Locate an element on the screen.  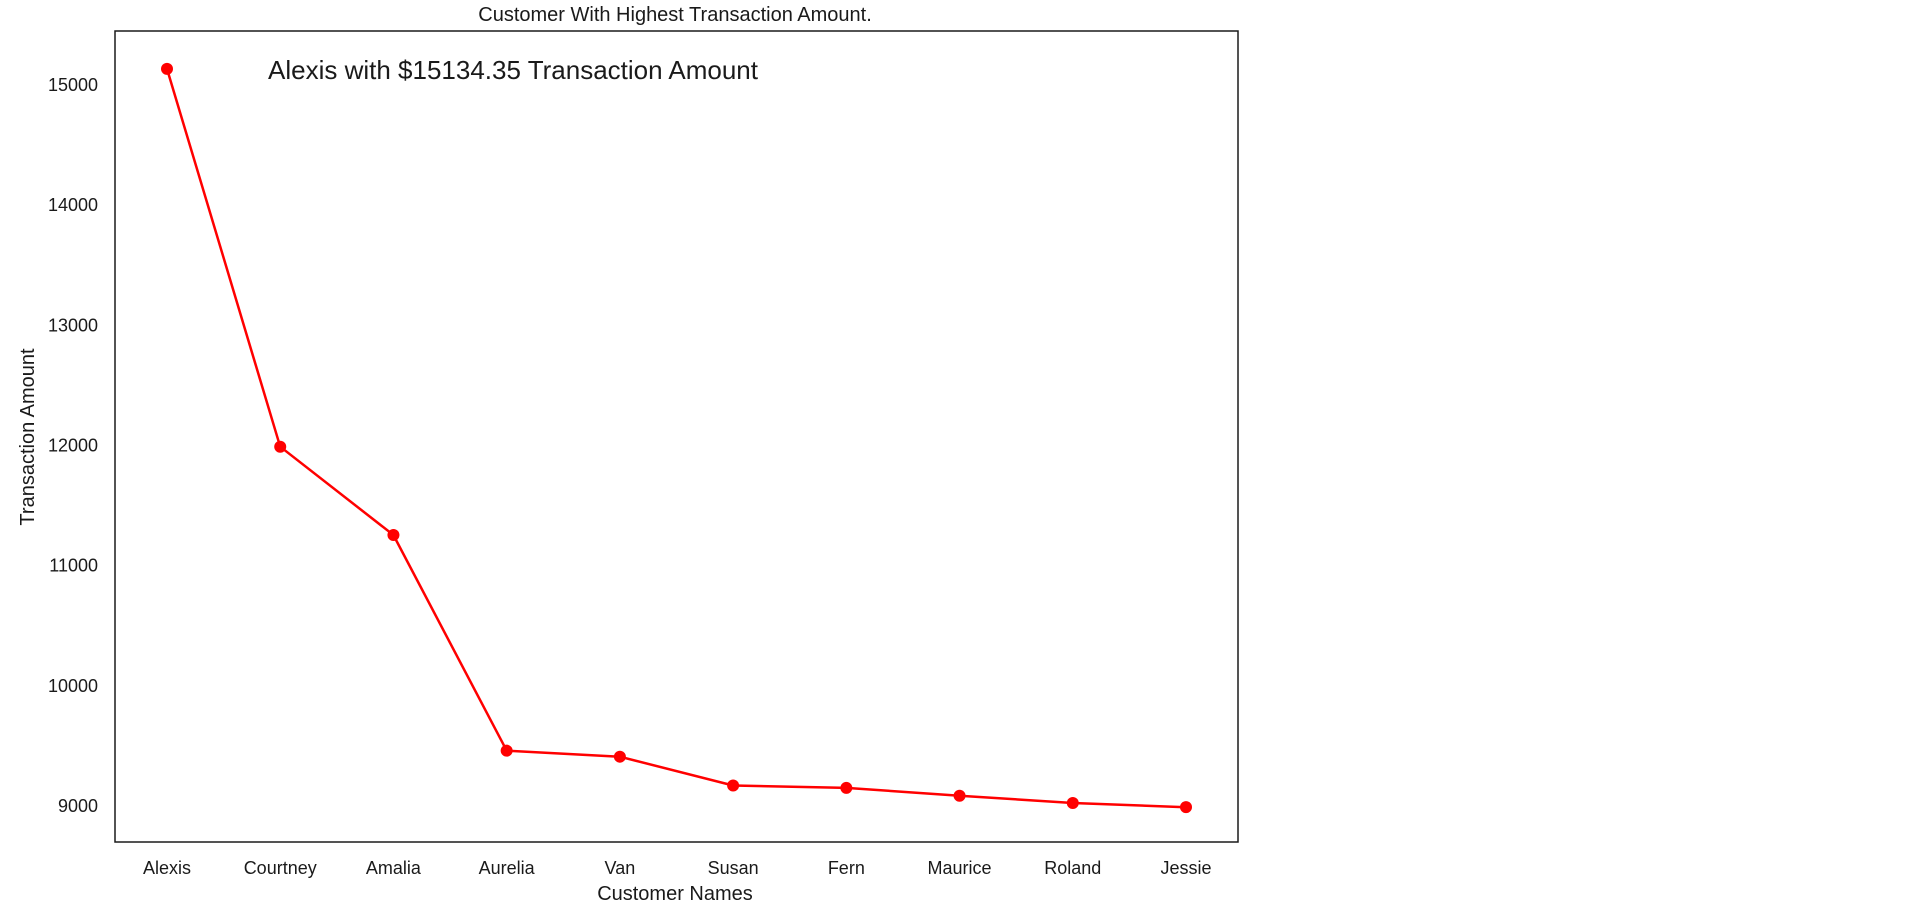
y-axis-ticks: 9000 10000 11000 12000 13000 14000 15000 is located at coordinates (73, 445).